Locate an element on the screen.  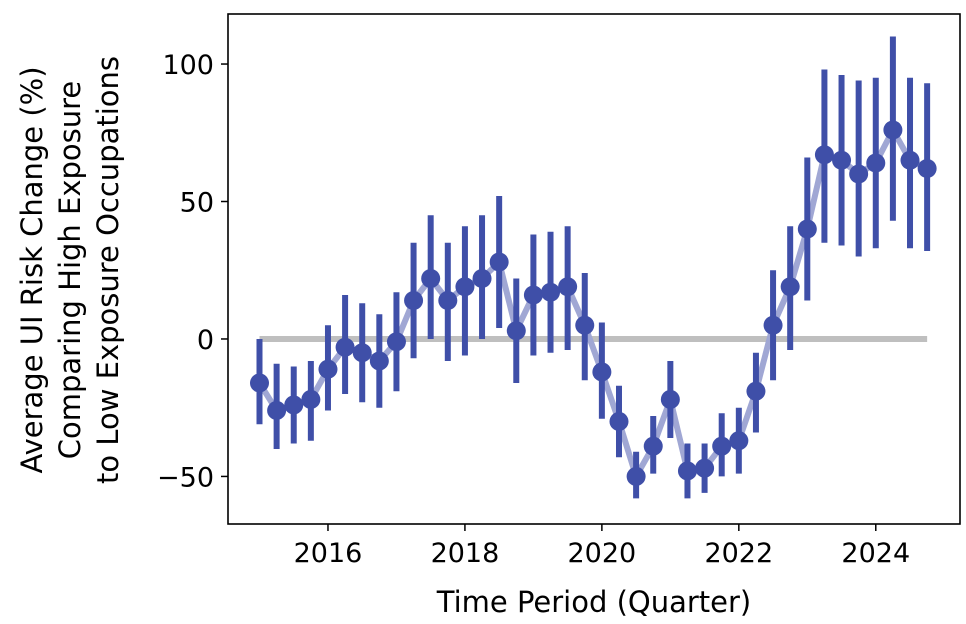
y-tick-label: 100 is located at coordinates (188, 65).